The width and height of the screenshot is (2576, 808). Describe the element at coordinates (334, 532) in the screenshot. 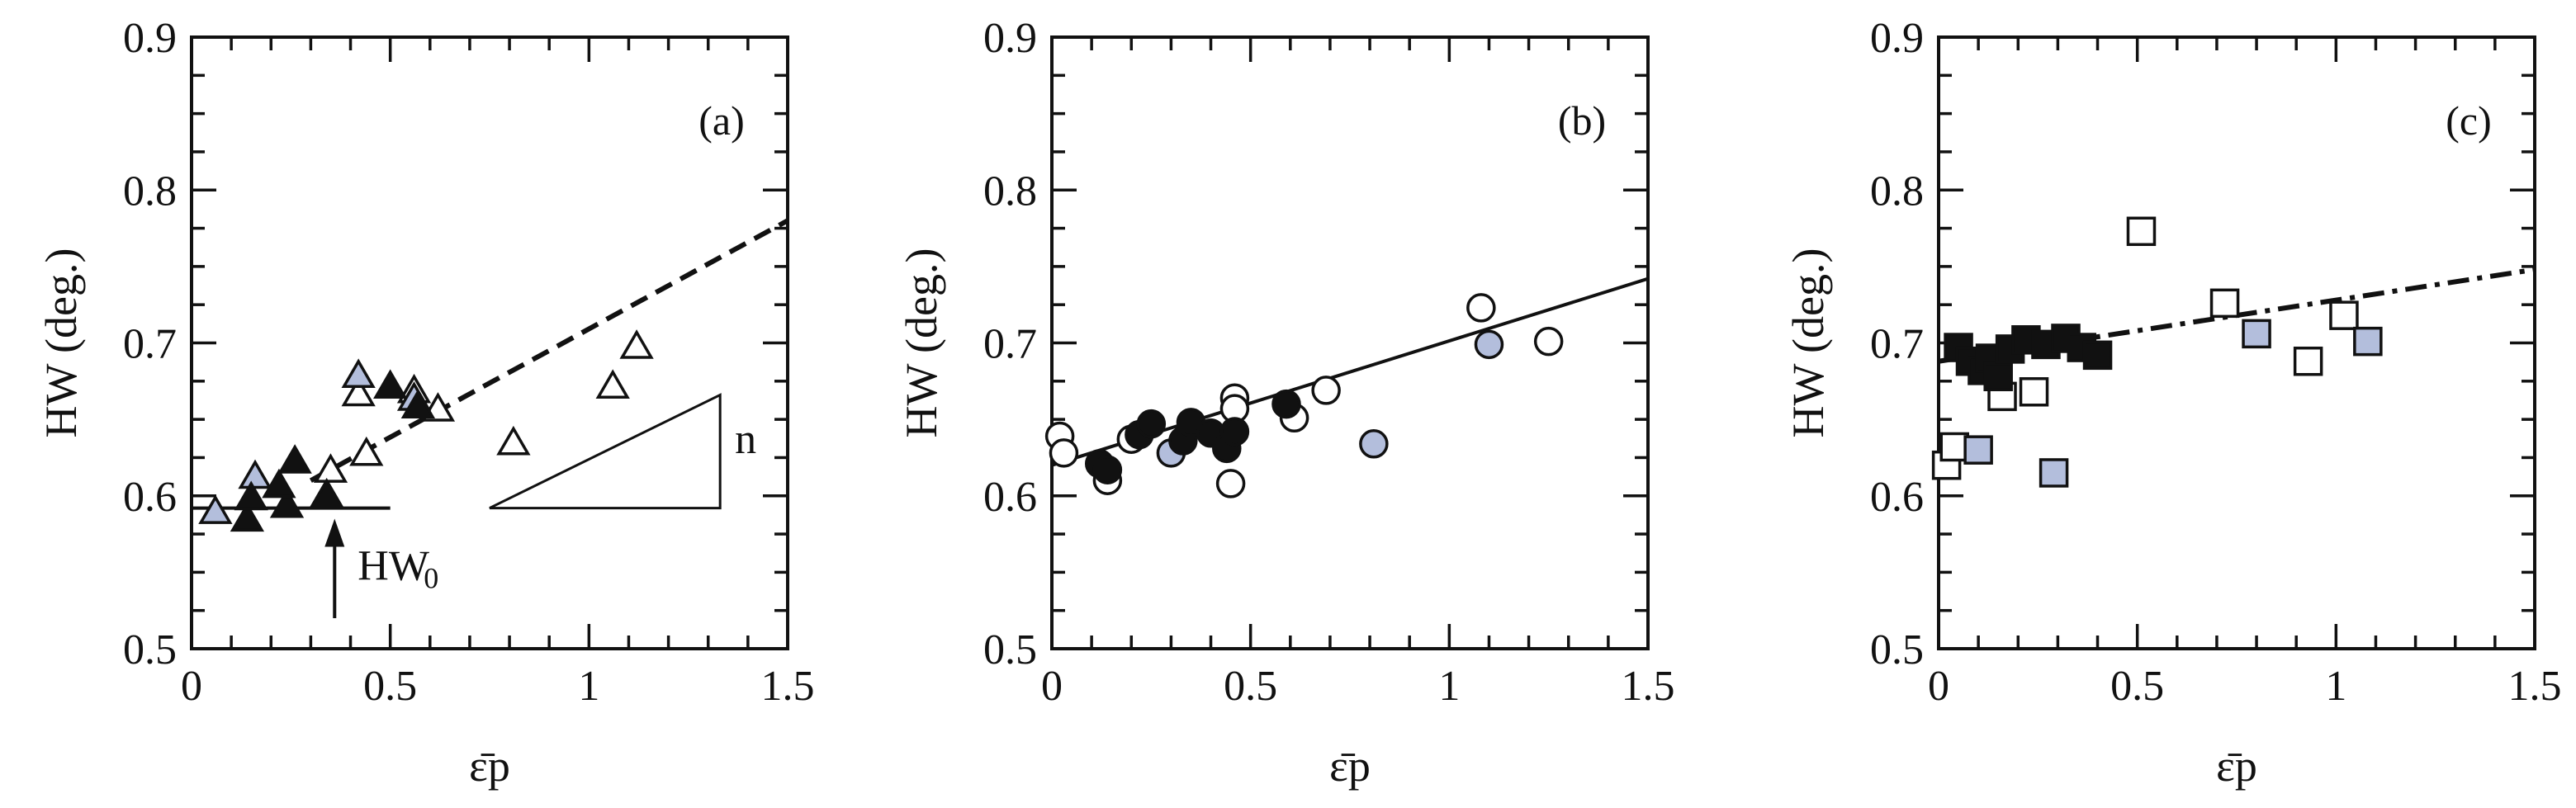

I see `hw0-arrow-head` at that location.